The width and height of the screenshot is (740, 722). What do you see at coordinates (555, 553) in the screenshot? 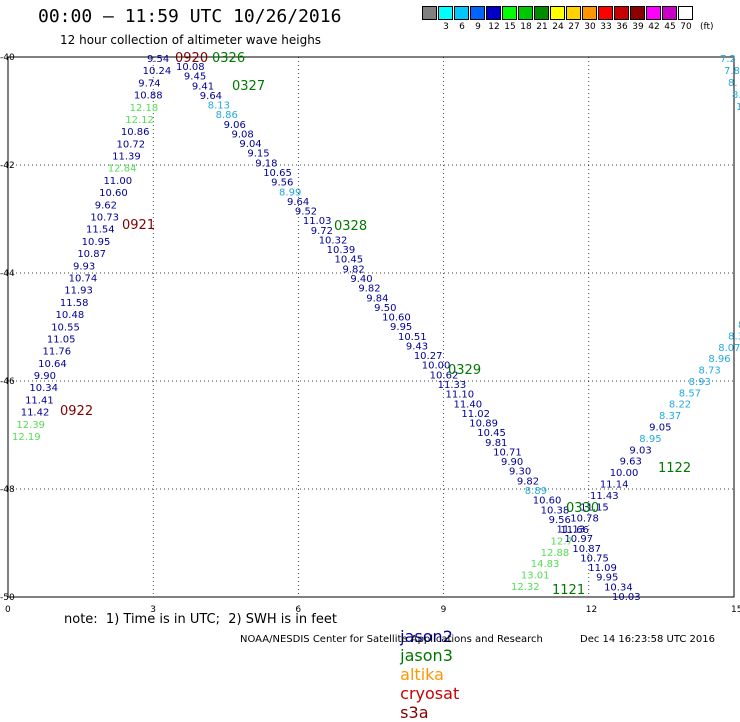
I see `wave-height-value: 12.88` at bounding box center [555, 553].